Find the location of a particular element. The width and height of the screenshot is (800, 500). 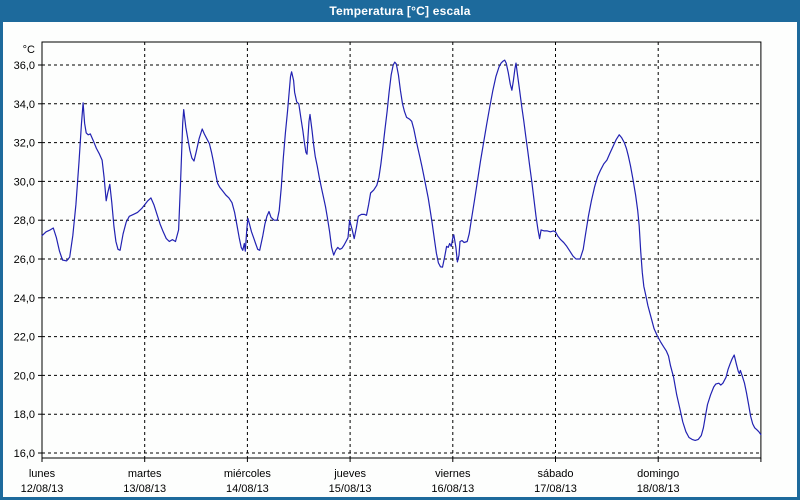

y-axis-label: 24,0 is located at coordinates (24, 299).